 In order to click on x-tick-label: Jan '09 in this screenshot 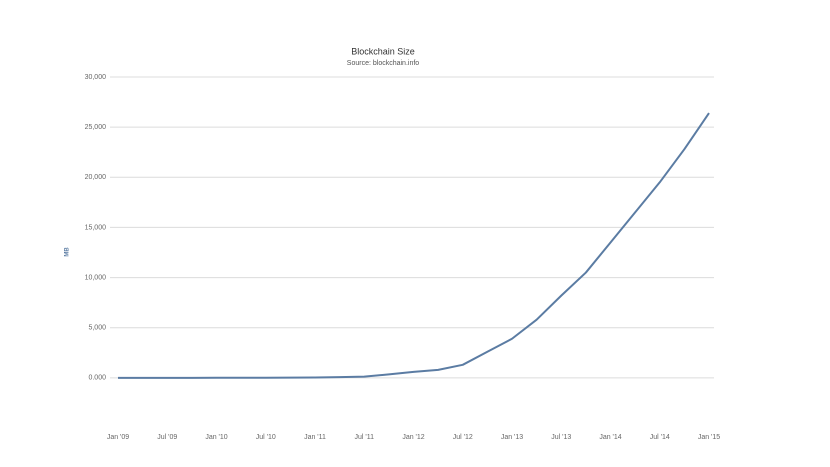, I will do `click(118, 437)`.